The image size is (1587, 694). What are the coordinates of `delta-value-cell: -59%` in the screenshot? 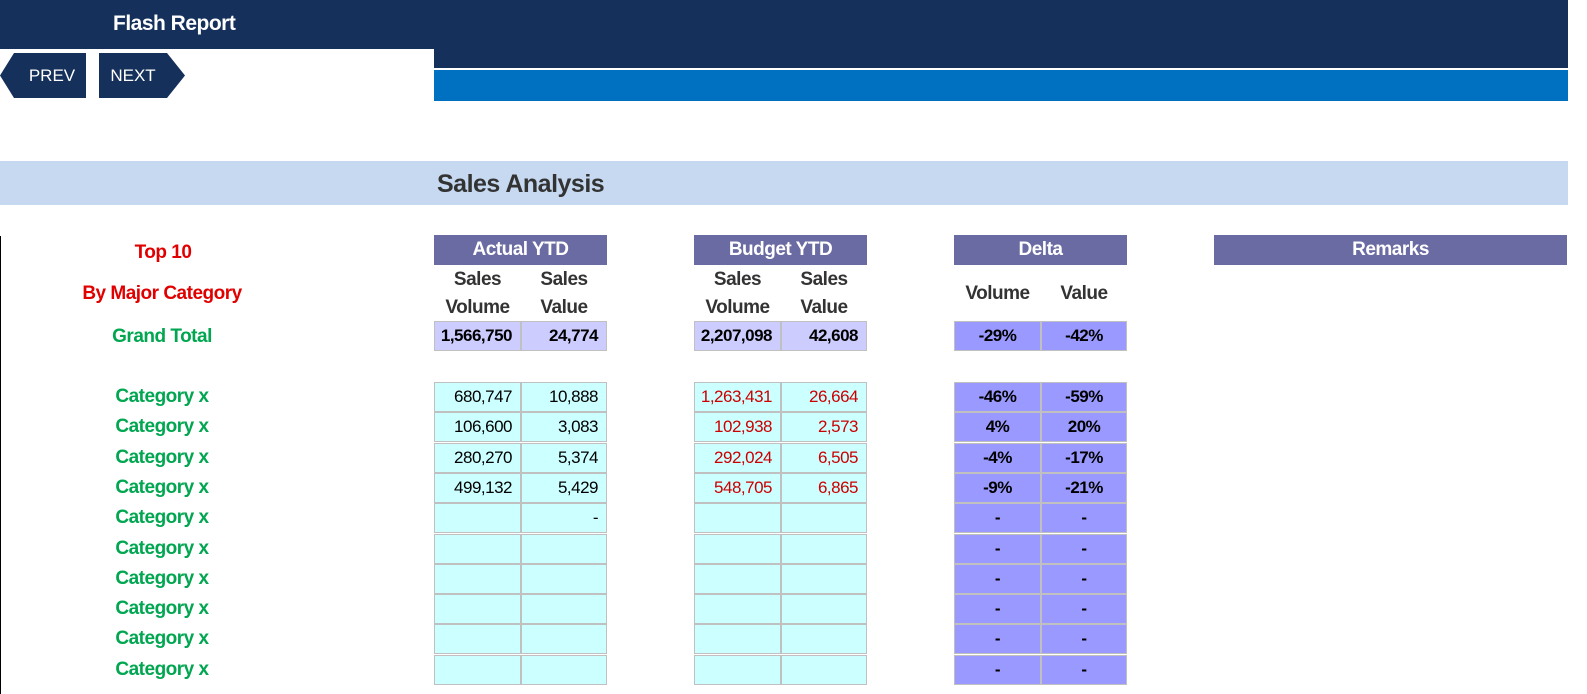 It's located at (1084, 397).